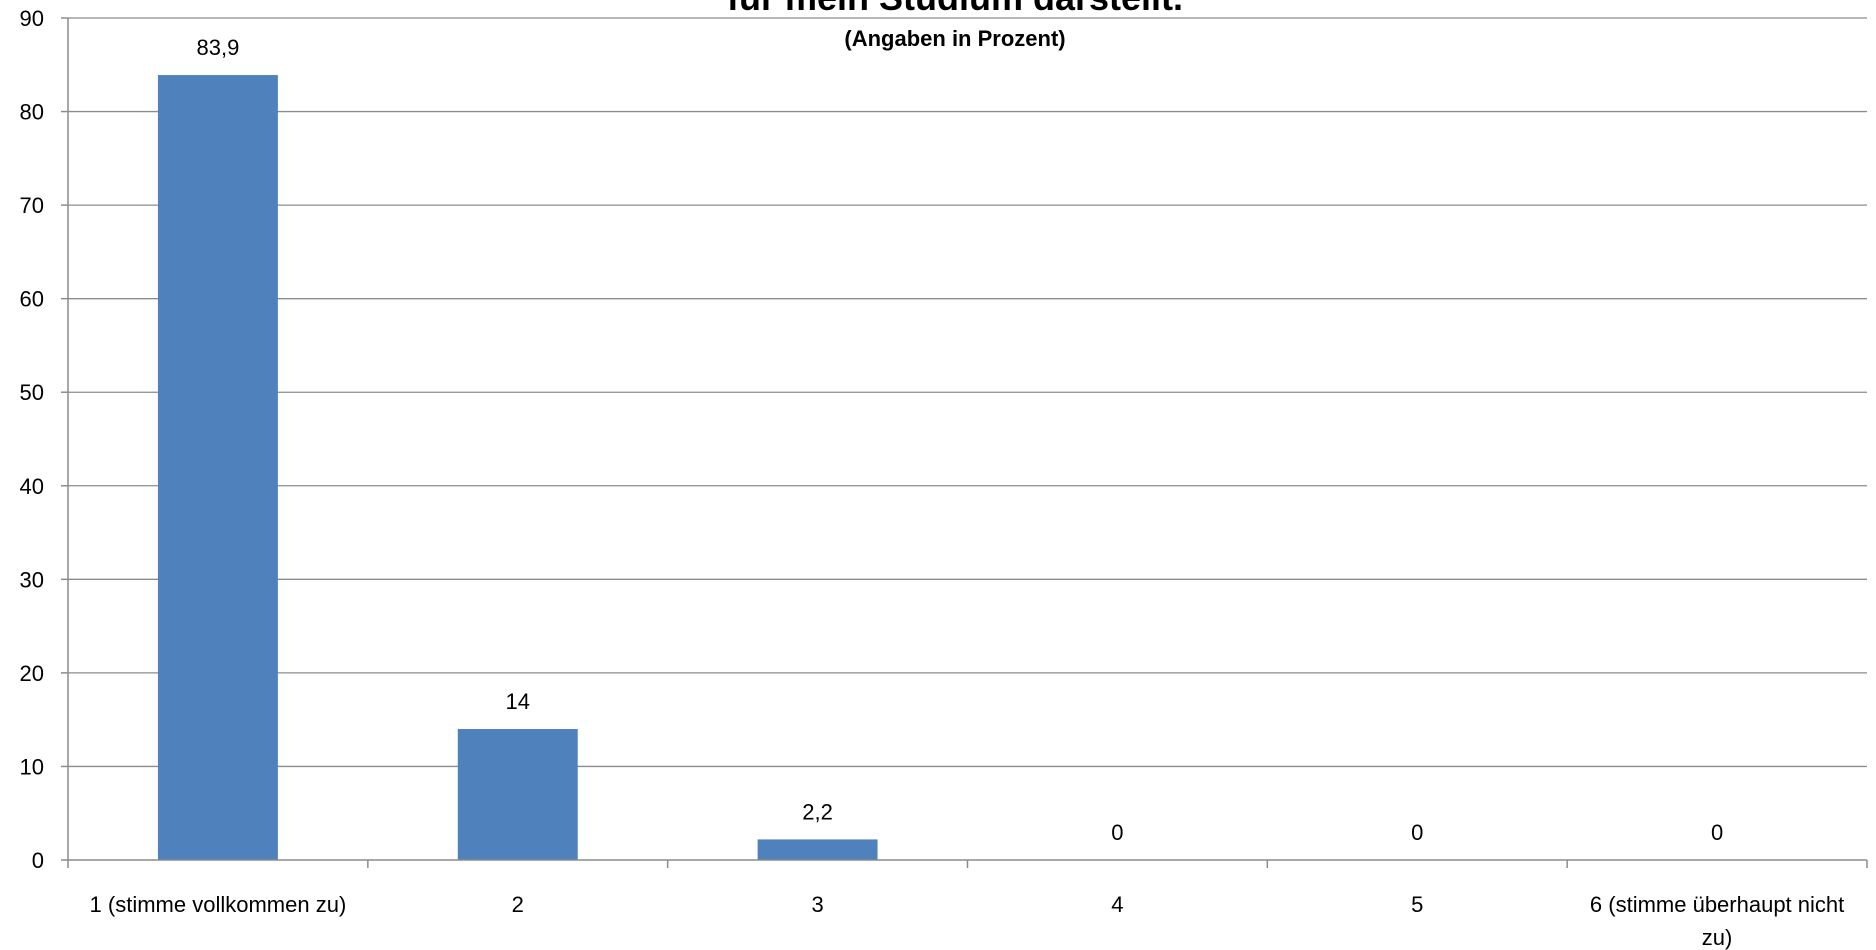  Describe the element at coordinates (218, 47) in the screenshot. I see `data-label-1: 83,9` at that location.